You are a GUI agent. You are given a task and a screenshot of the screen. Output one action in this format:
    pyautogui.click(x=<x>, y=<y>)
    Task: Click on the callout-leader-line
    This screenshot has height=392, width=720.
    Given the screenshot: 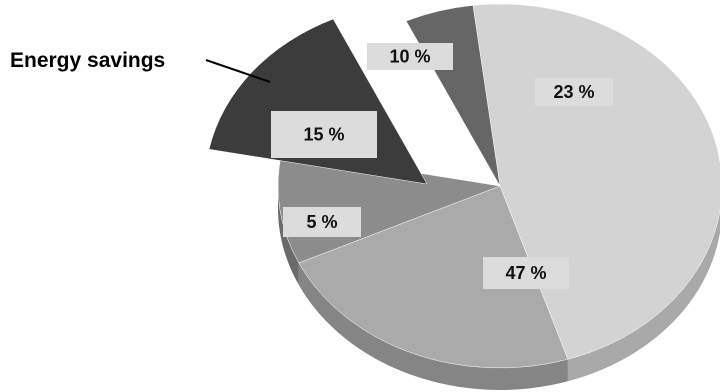 What is the action you would take?
    pyautogui.click(x=238, y=71)
    